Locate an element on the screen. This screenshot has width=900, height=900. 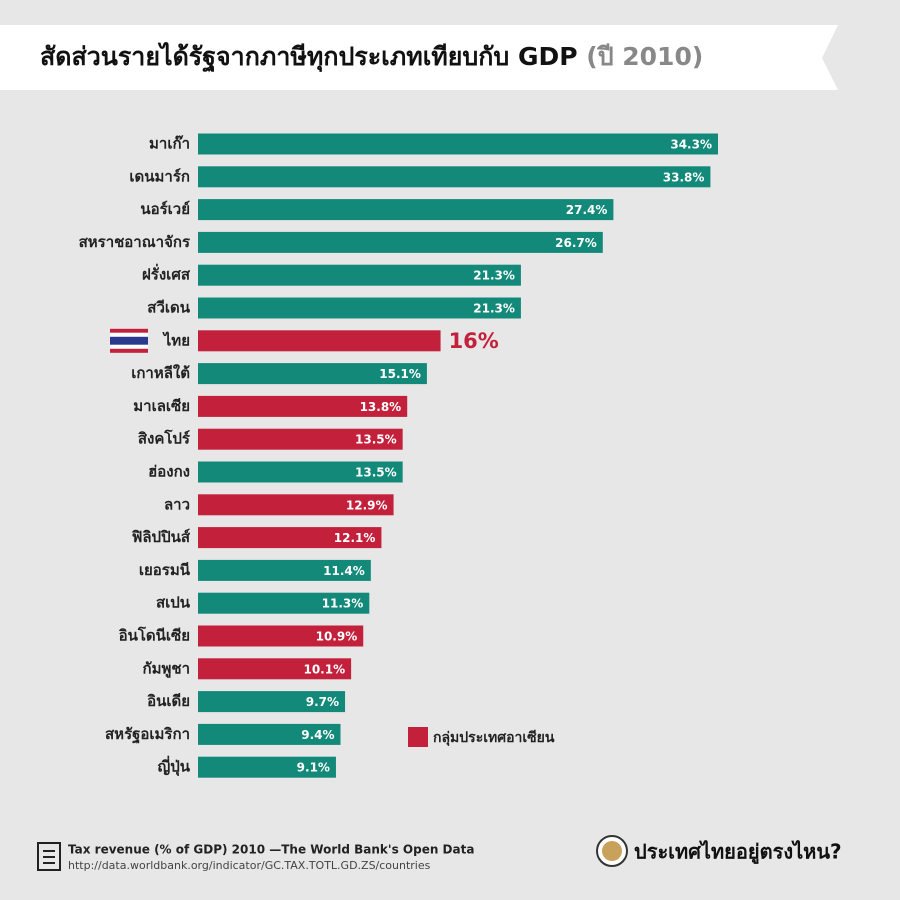
source-icon is located at coordinates (49, 856).